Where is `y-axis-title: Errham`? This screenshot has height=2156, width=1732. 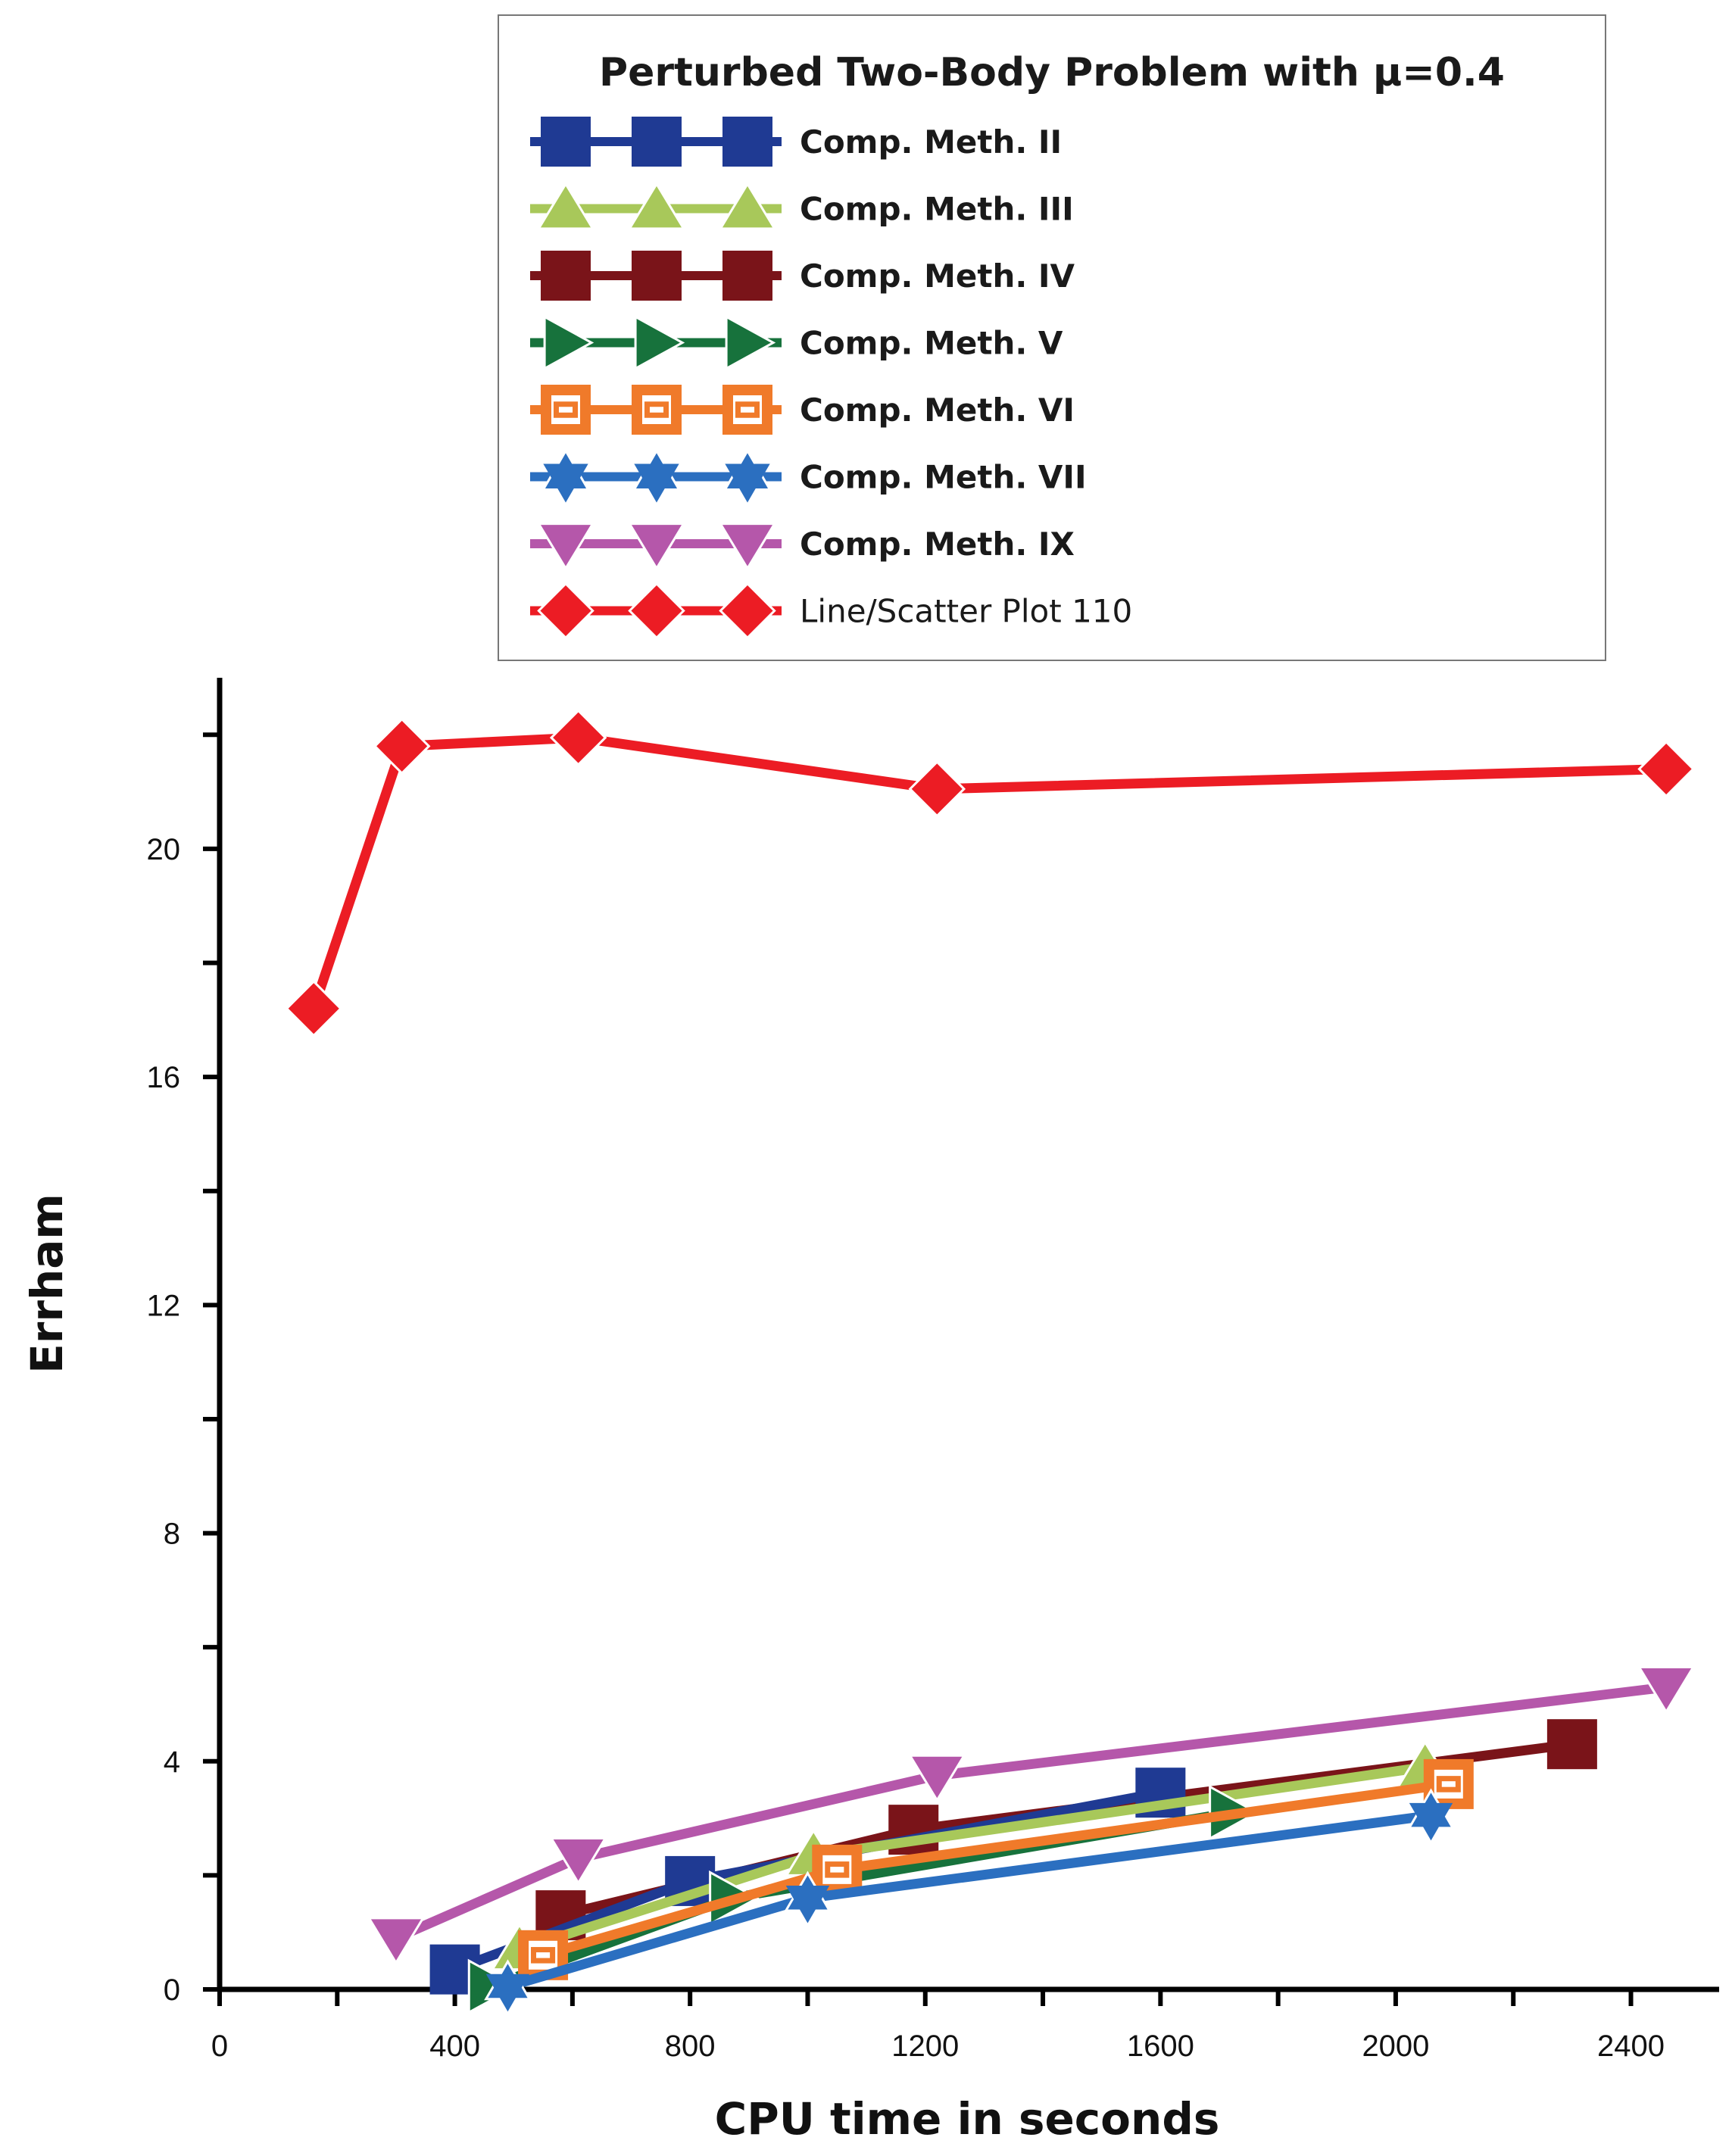
y-axis-title: Errham is located at coordinates (47, 1283).